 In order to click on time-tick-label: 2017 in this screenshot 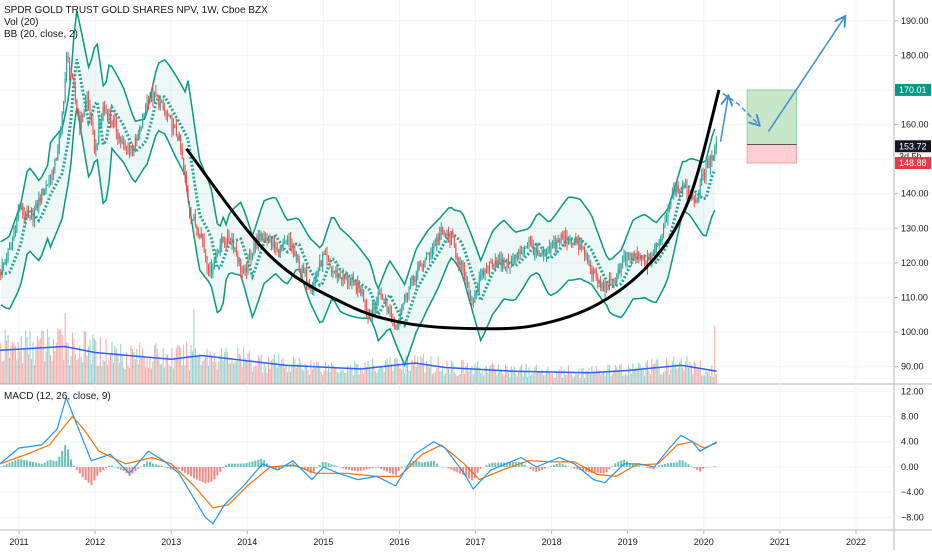, I will do `click(476, 542)`.